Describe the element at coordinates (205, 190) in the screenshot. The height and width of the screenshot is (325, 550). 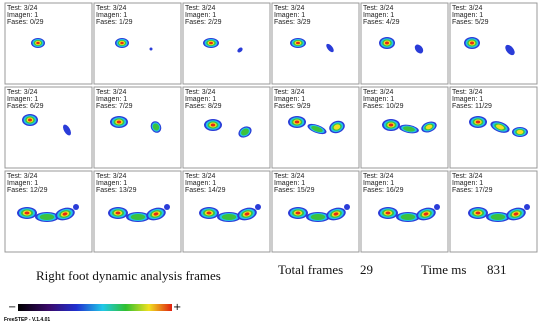
I see `frame-fases: Fases: 14/29` at that location.